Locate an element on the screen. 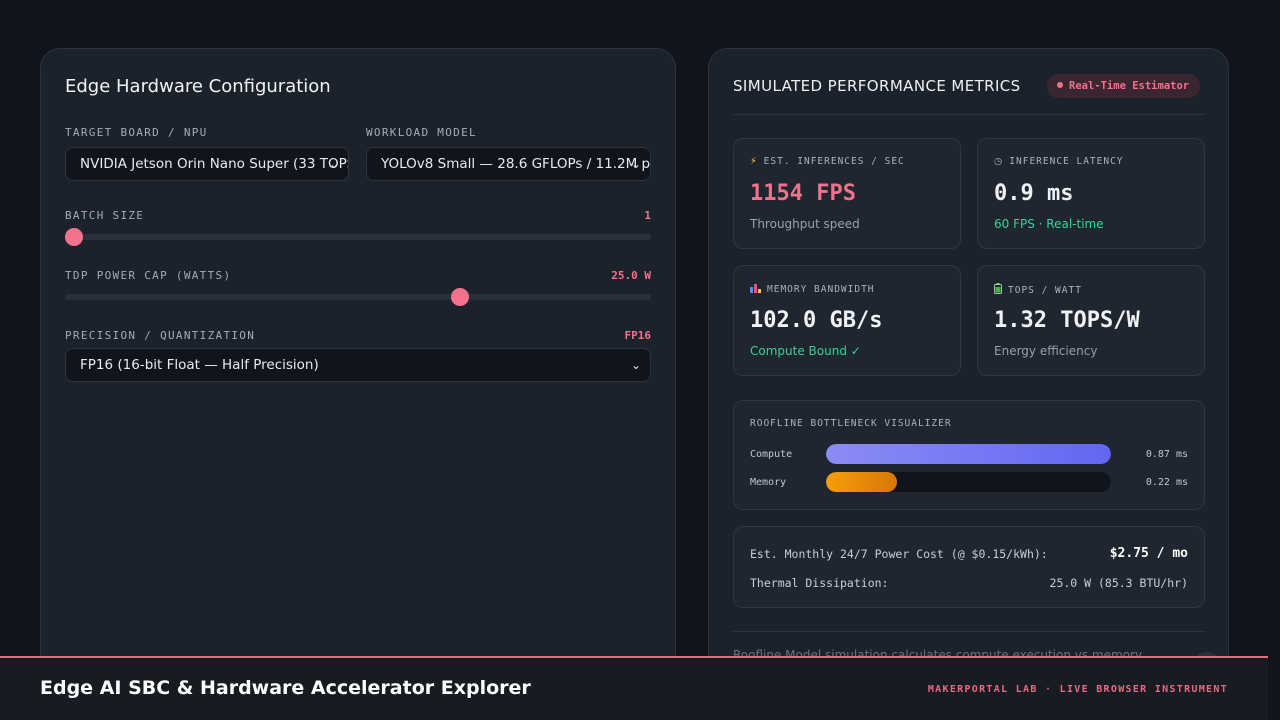  board-select-value: NVIDIA Jetson Orin Nano Super (33 TOPS) is located at coordinates (214, 164).